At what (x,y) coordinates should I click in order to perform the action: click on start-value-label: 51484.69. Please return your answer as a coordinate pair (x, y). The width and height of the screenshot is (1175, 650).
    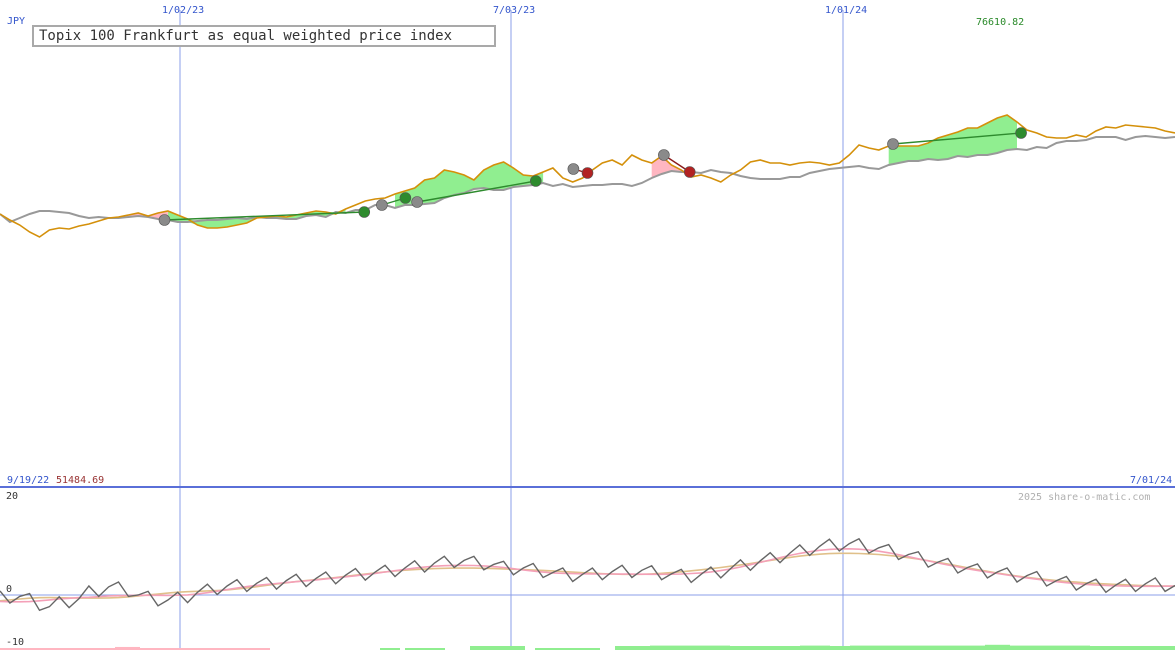
    Looking at the image, I should click on (80, 480).